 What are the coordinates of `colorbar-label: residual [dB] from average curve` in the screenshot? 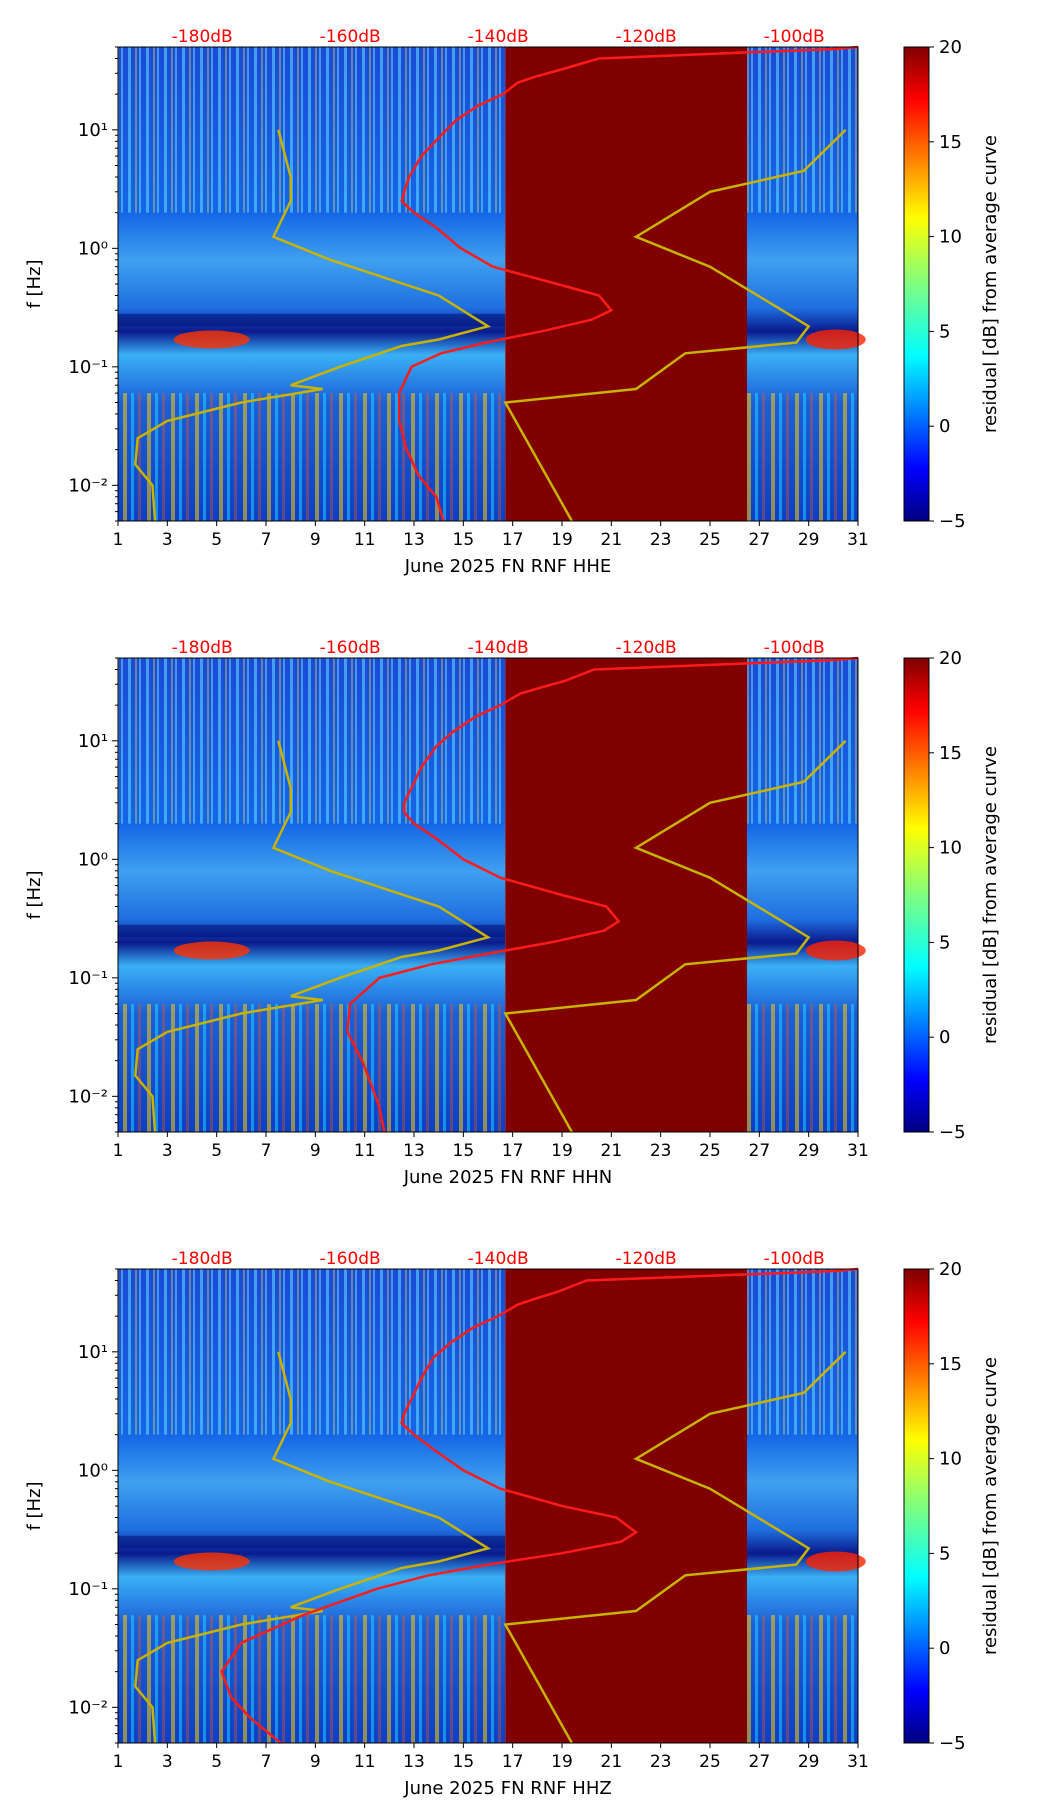 It's located at (990, 1506).